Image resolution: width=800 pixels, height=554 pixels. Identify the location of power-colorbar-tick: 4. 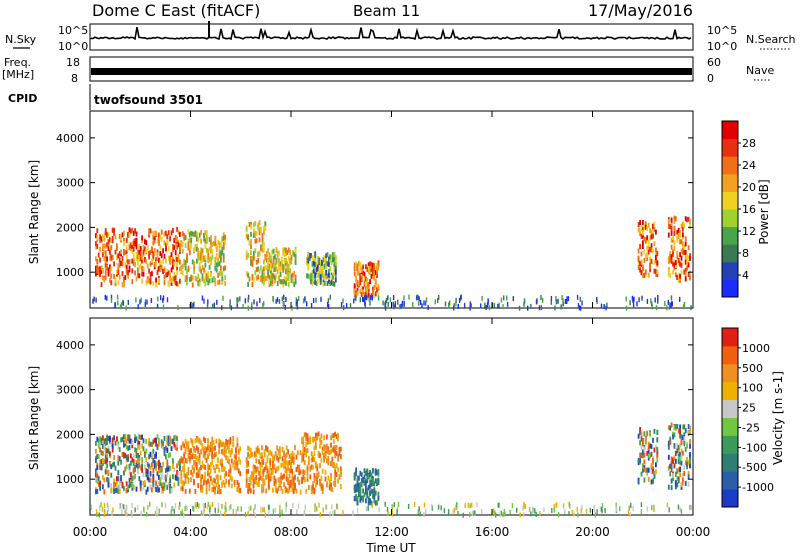
(745, 275).